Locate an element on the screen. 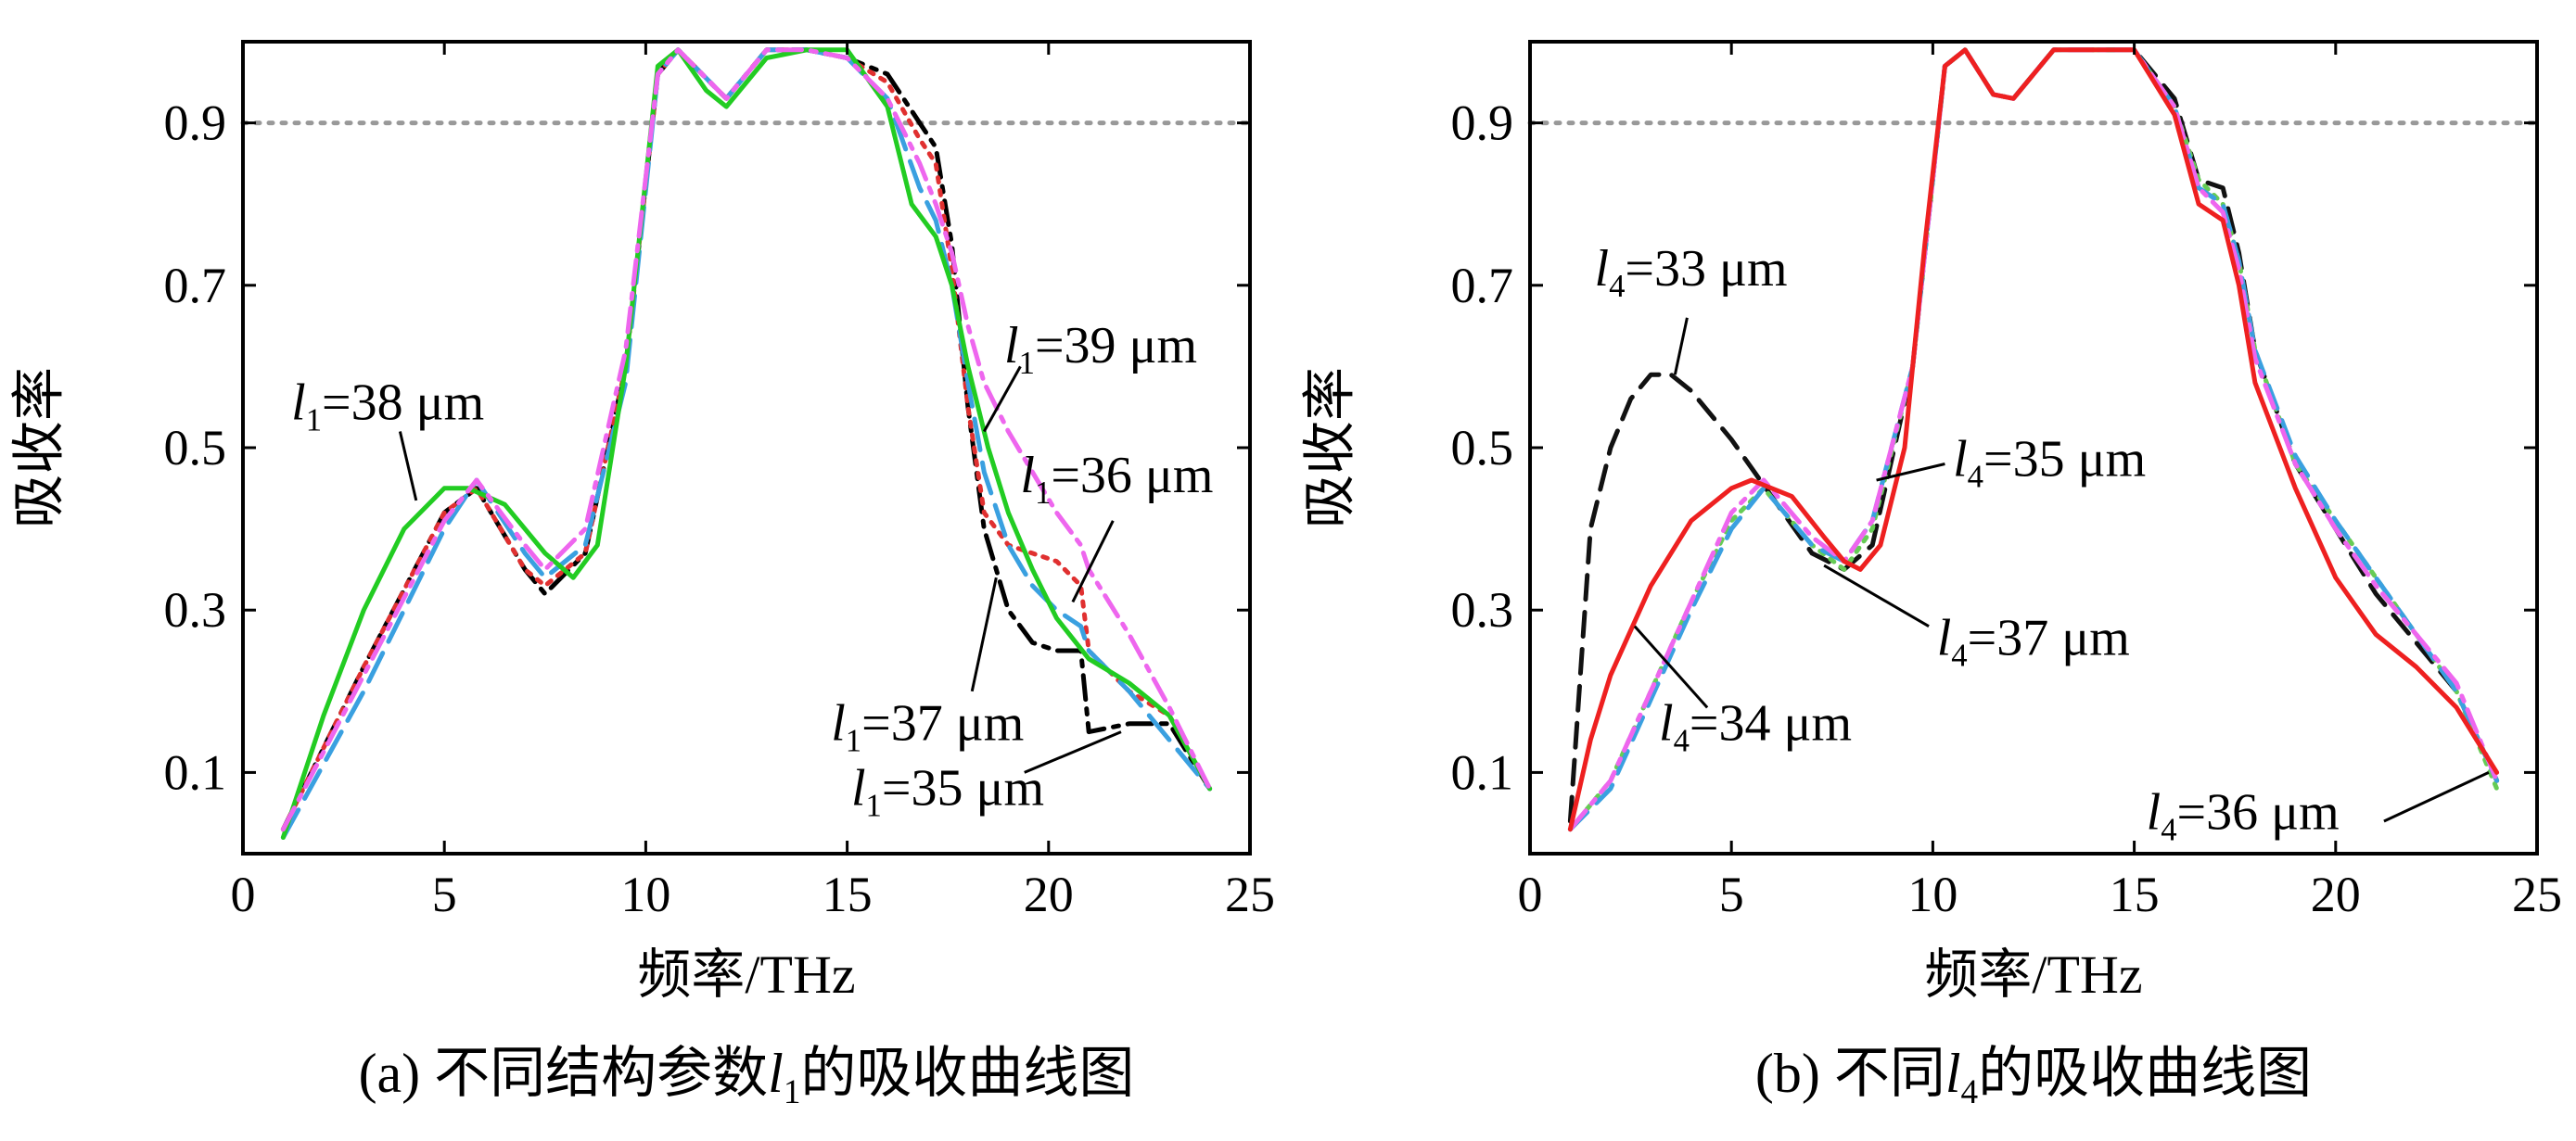 The image size is (2576, 1141). series-annotation-label: l4=35 μm is located at coordinates (2049, 463).